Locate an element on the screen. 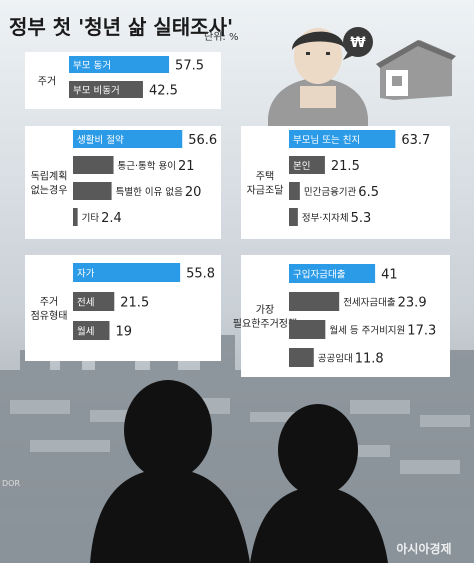  bar-value-label: 57.5 is located at coordinates (189, 66).